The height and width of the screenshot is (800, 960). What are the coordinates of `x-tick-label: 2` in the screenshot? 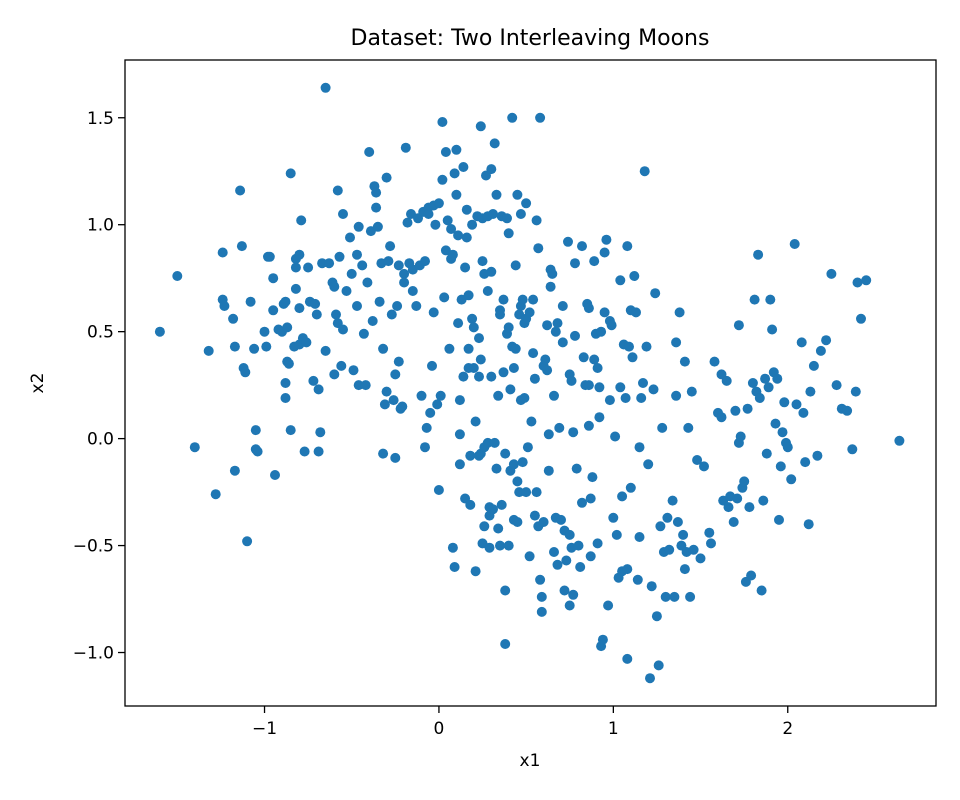 It's located at (787, 729).